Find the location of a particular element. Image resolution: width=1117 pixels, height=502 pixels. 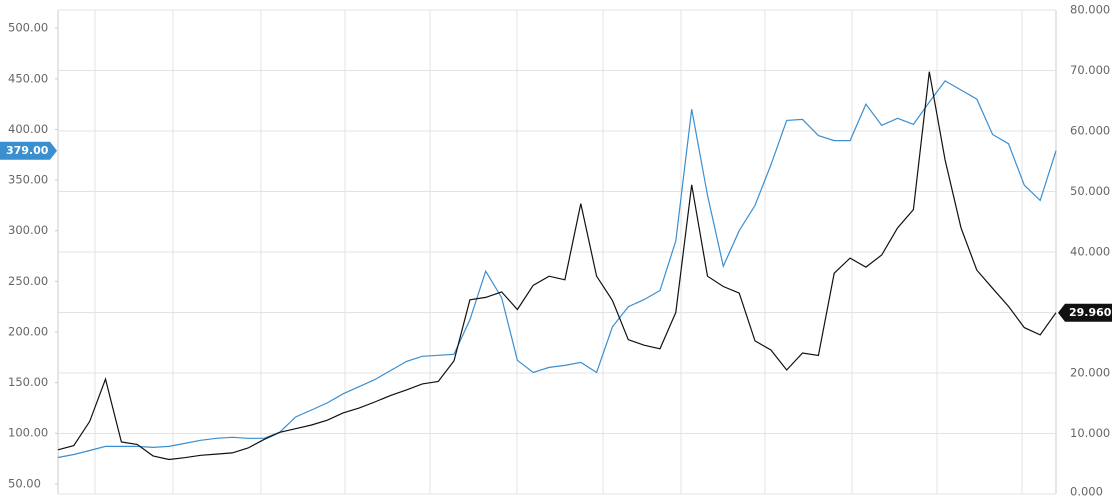

y2-tick-label: 50.000 is located at coordinates (1090, 191).